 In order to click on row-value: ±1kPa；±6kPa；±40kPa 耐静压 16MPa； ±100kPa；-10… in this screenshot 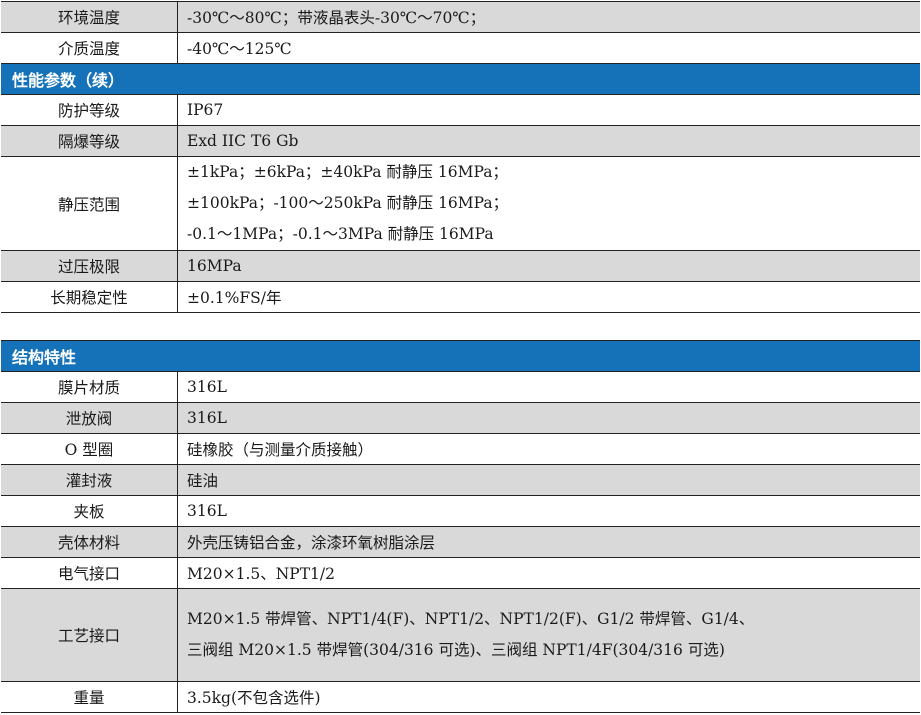, I will do `click(548, 203)`.